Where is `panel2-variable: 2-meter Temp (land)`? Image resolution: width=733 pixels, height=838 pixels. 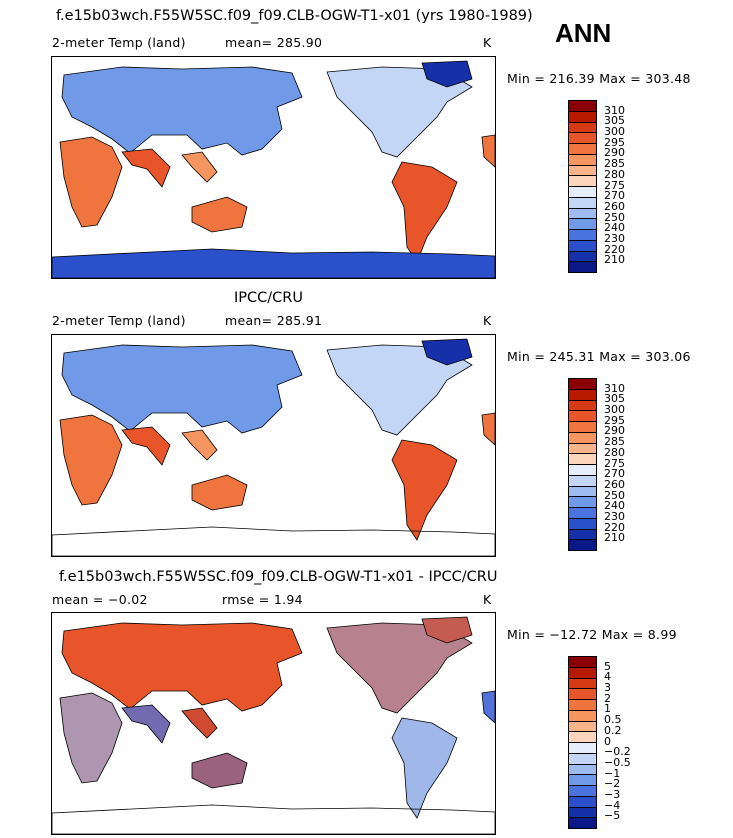 panel2-variable: 2-meter Temp (land) is located at coordinates (119, 320).